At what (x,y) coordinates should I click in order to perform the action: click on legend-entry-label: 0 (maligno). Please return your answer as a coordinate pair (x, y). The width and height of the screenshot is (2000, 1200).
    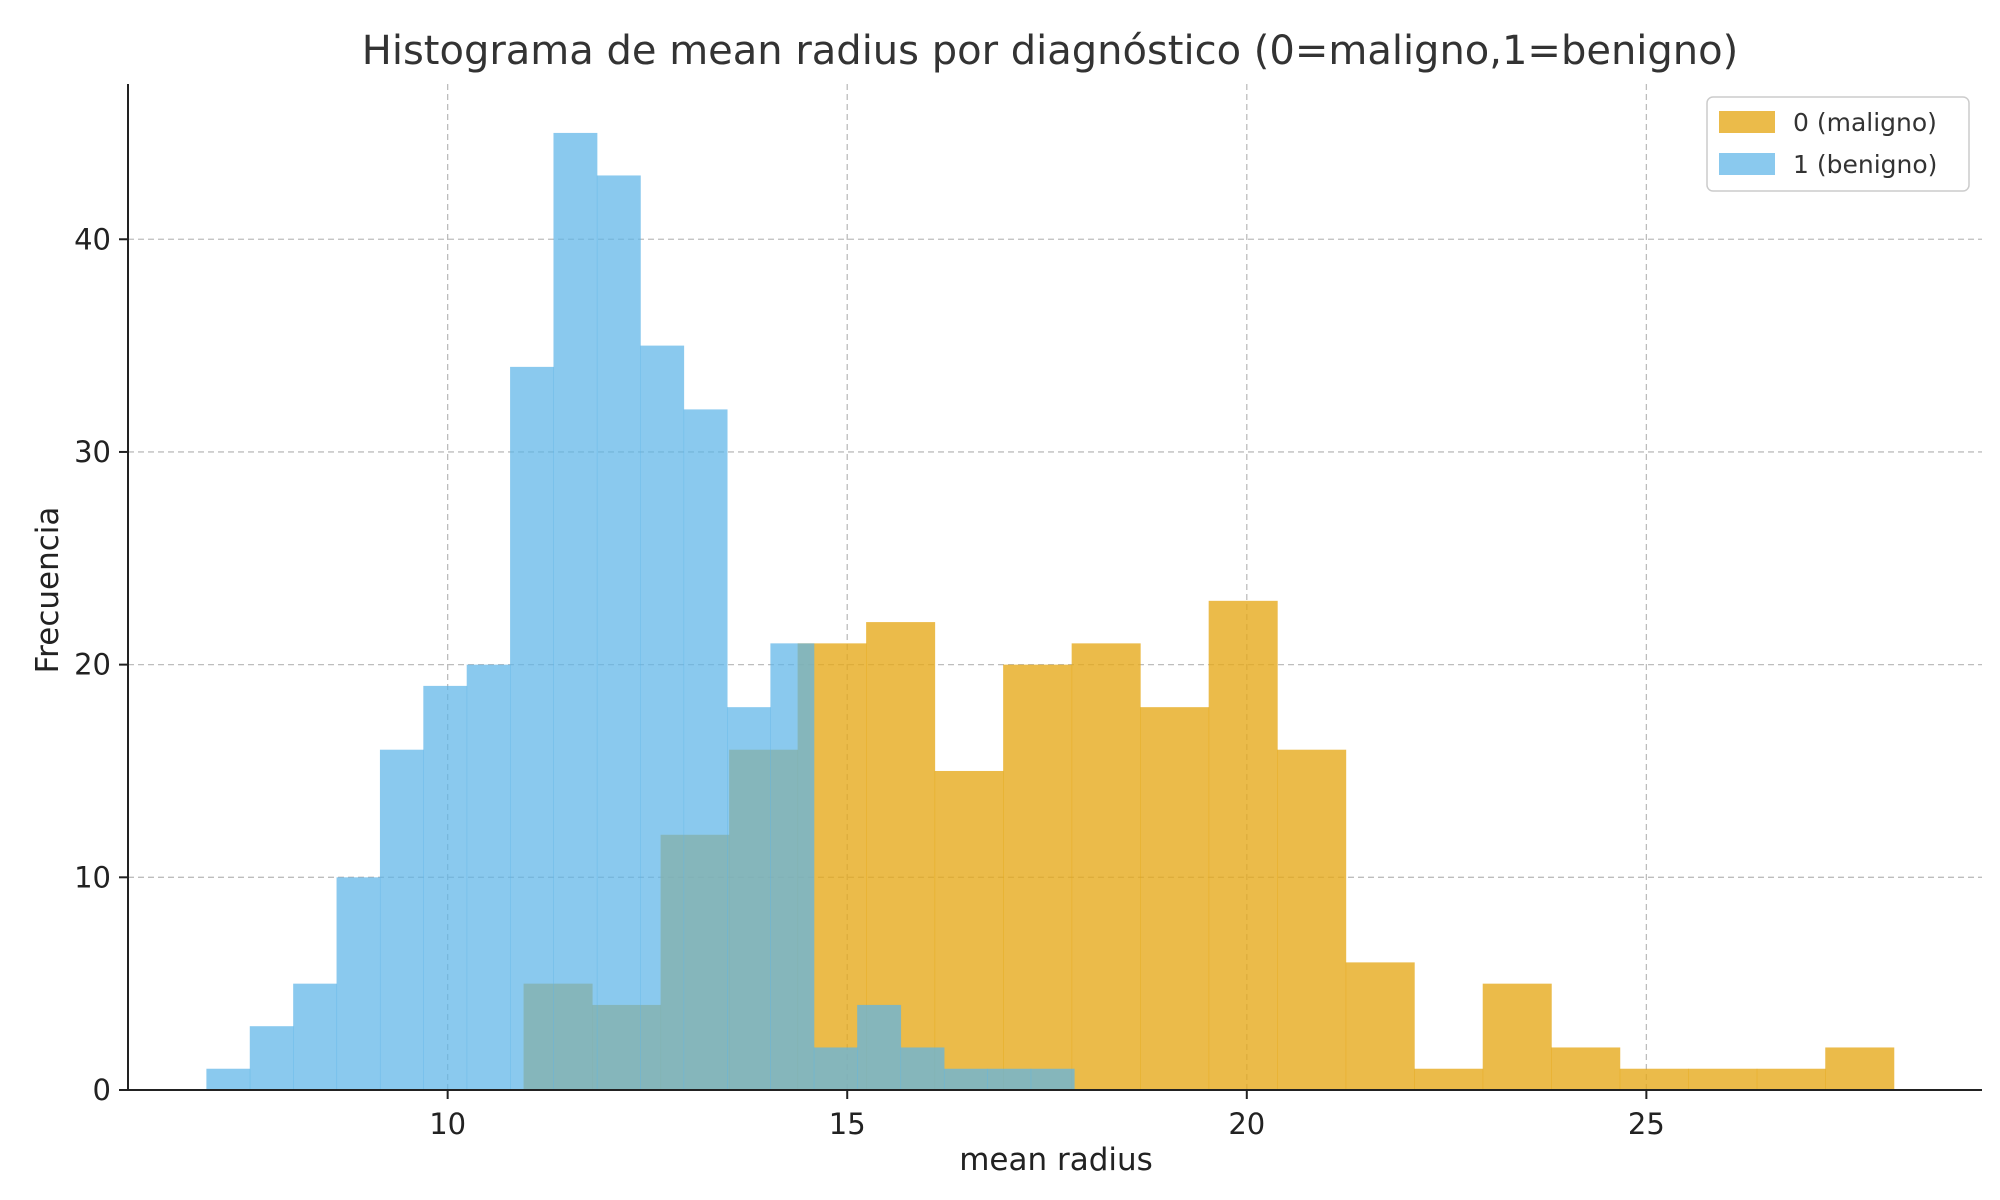
    Looking at the image, I should click on (1865, 122).